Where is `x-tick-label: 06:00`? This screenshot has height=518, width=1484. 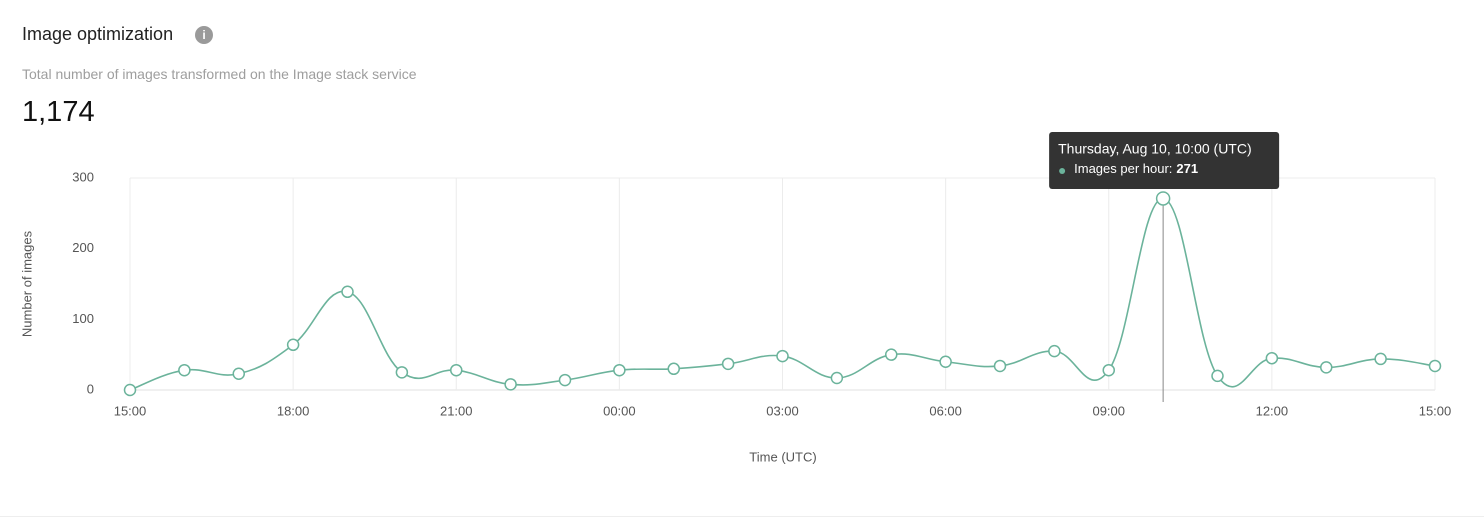 x-tick-label: 06:00 is located at coordinates (945, 410).